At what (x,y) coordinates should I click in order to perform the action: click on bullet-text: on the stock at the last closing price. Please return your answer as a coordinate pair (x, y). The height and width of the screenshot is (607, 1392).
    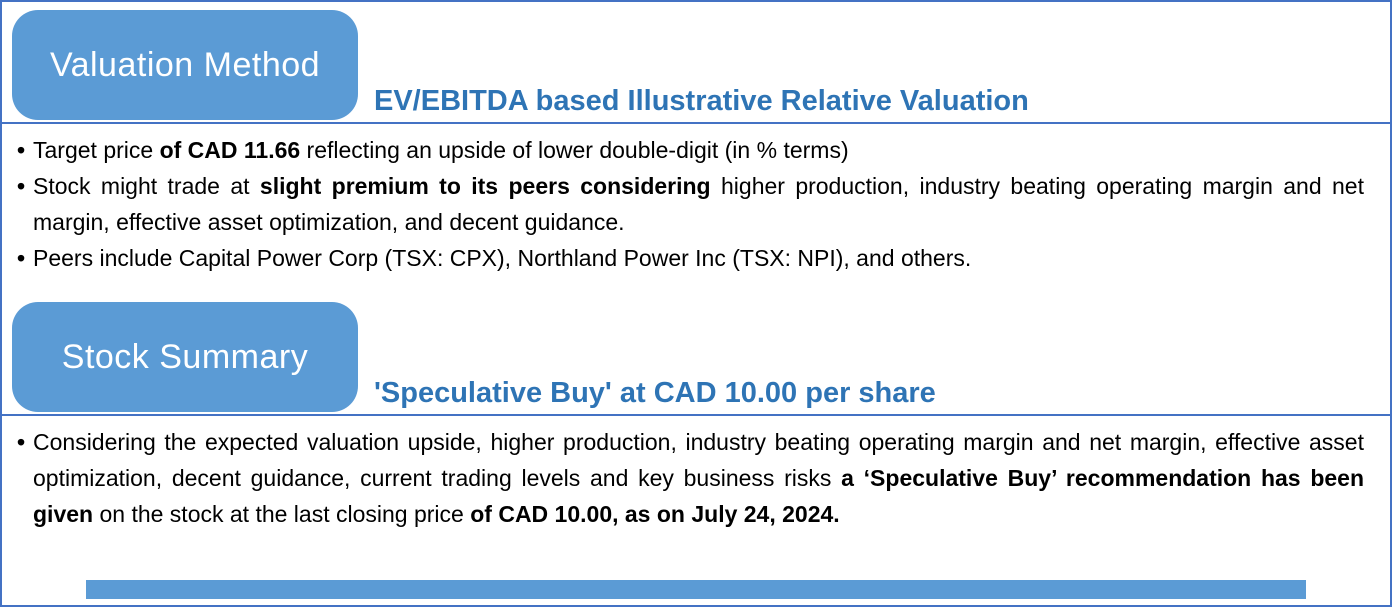
    Looking at the image, I should click on (282, 514).